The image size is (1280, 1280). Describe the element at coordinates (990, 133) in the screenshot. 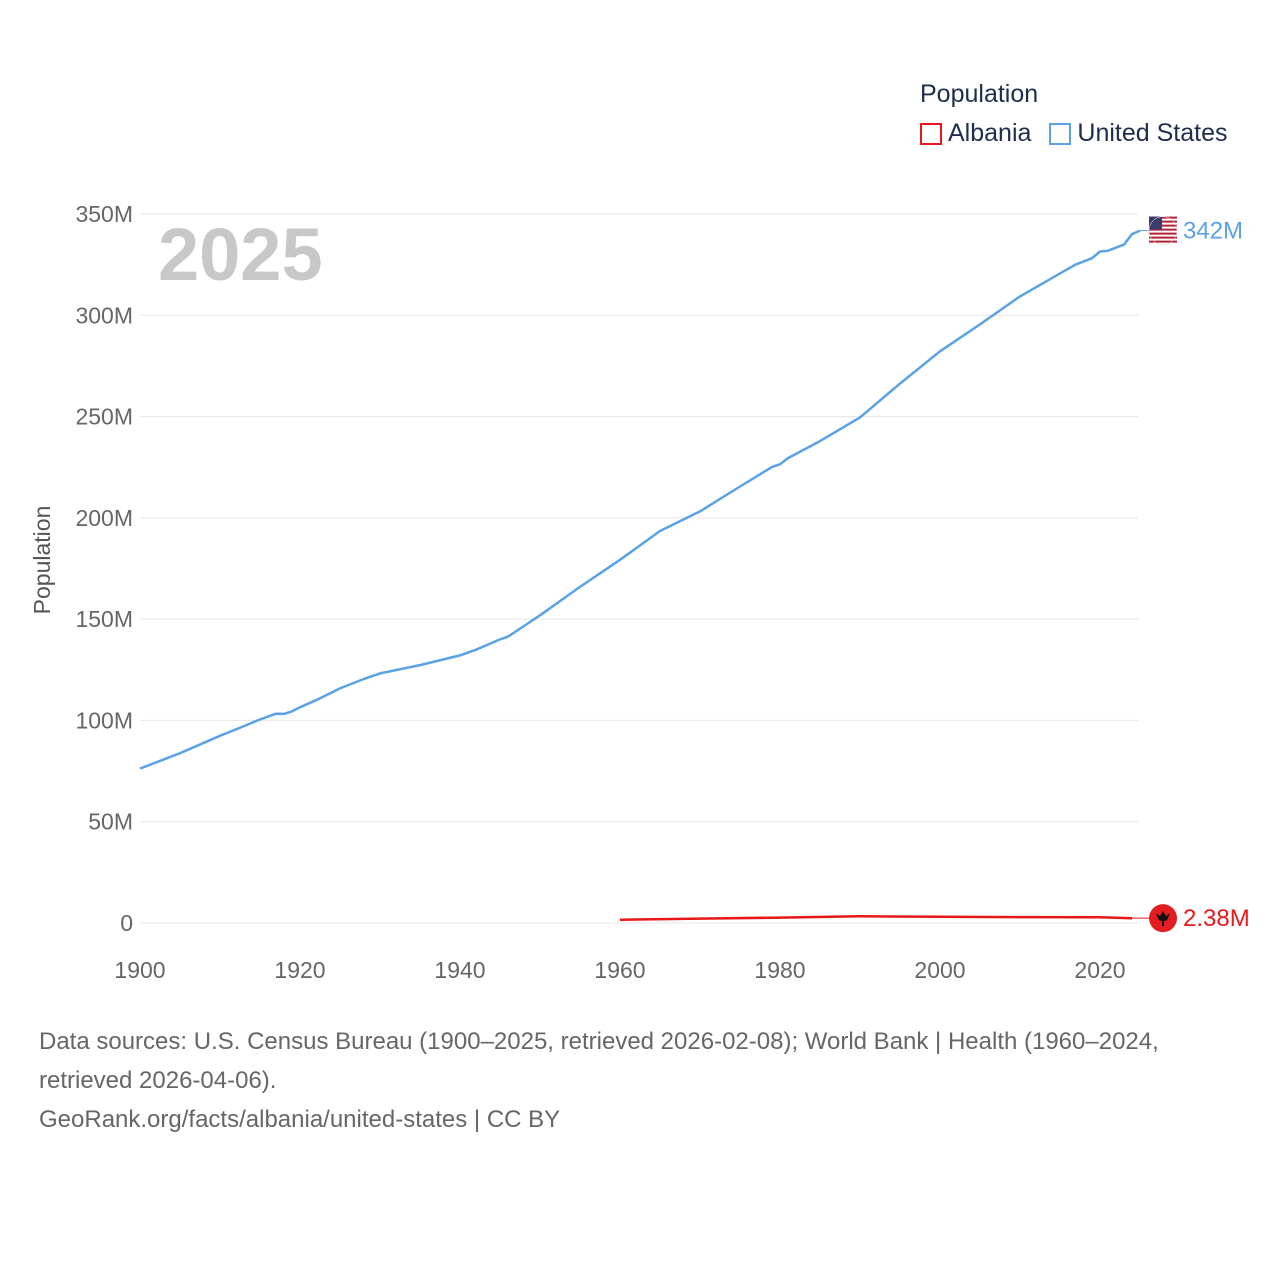

I see `legend-label-albania: Albania` at that location.